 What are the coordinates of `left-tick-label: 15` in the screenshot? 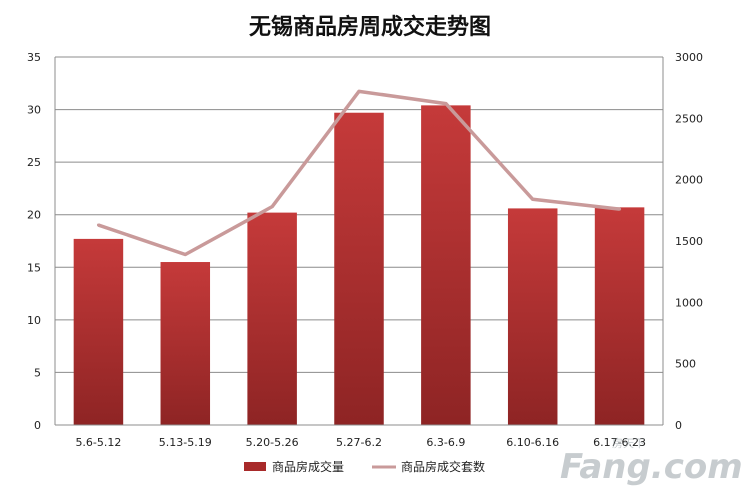 It's located at (34, 267).